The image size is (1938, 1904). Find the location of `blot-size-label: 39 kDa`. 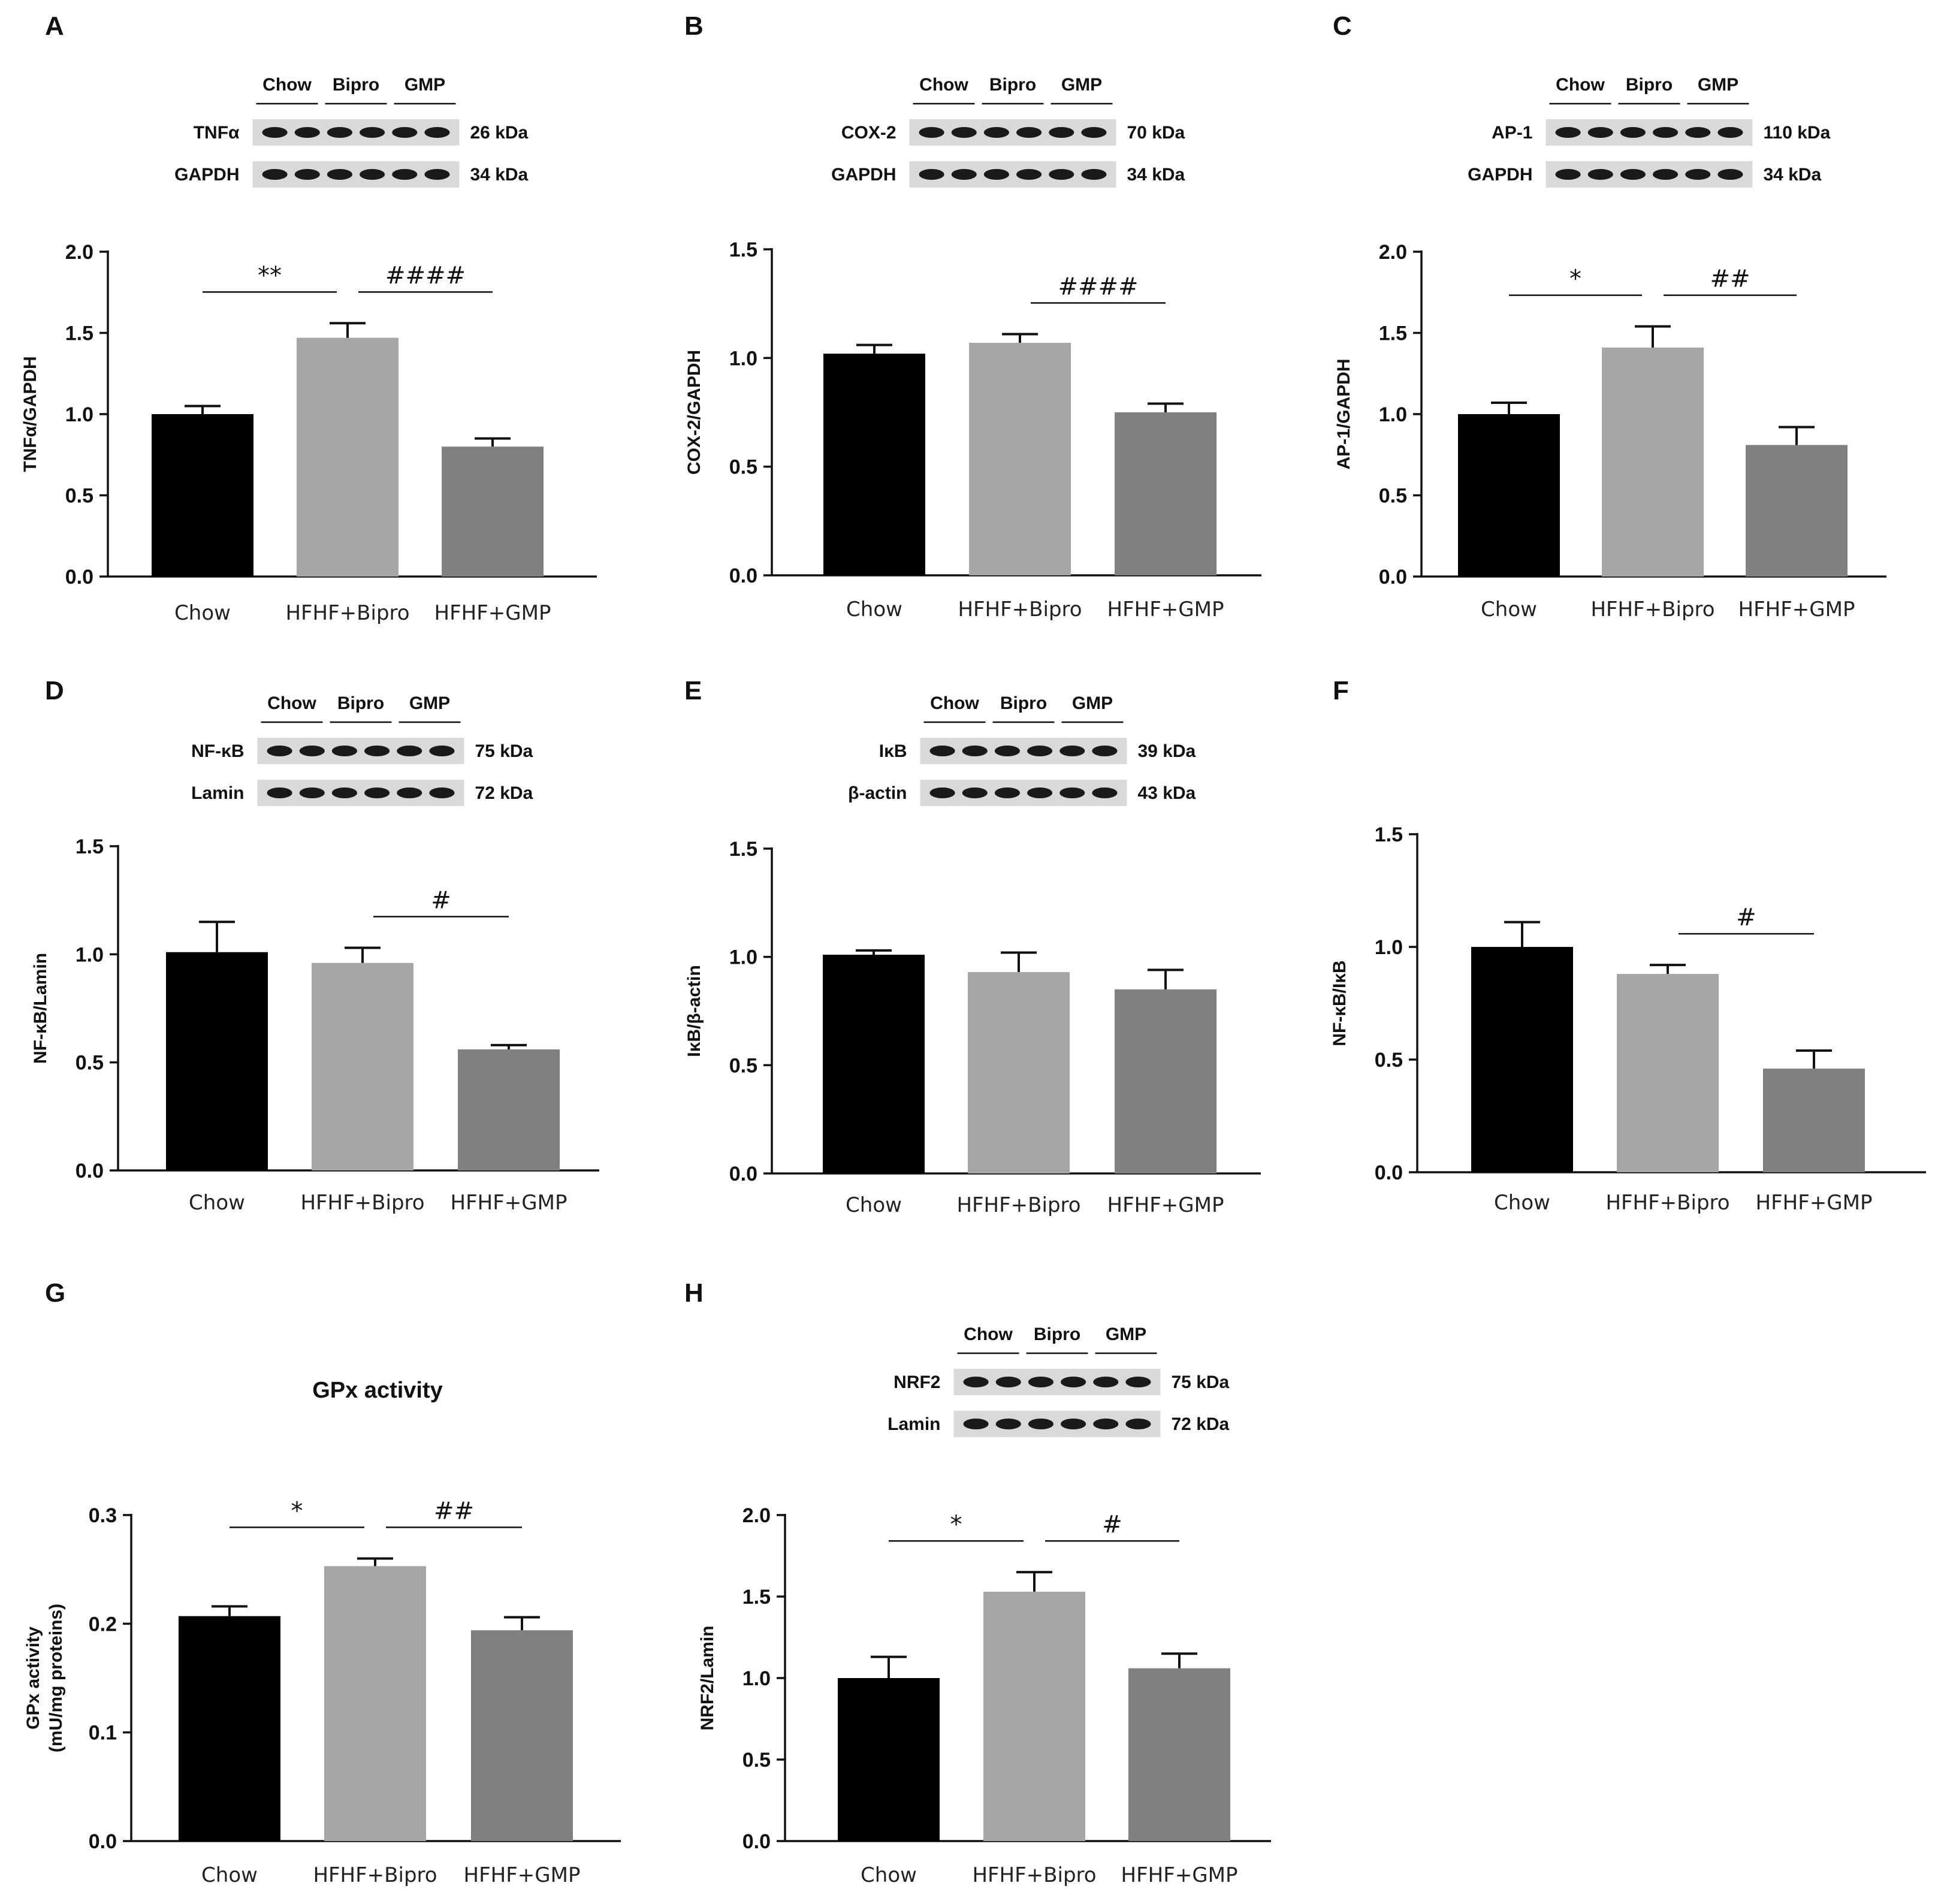

blot-size-label: 39 kDa is located at coordinates (1167, 751).